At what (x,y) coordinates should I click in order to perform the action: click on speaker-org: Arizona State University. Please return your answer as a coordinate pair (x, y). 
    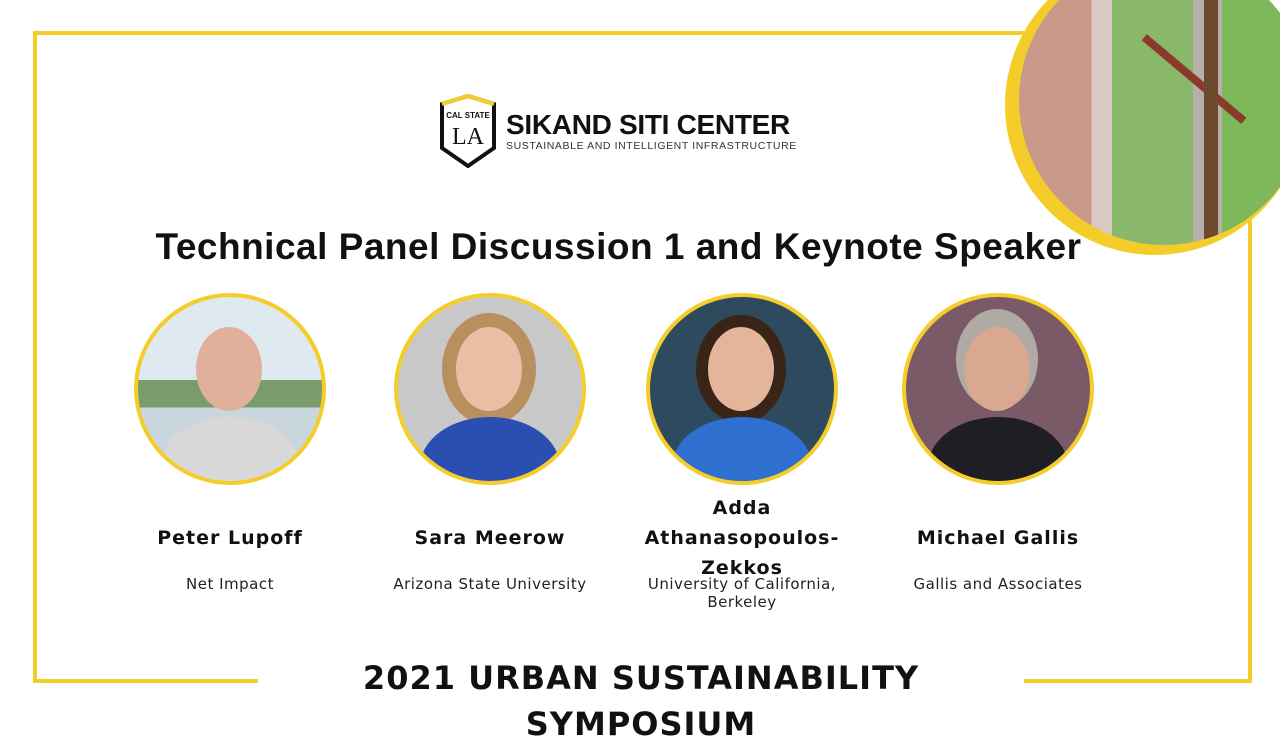
    Looking at the image, I should click on (490, 584).